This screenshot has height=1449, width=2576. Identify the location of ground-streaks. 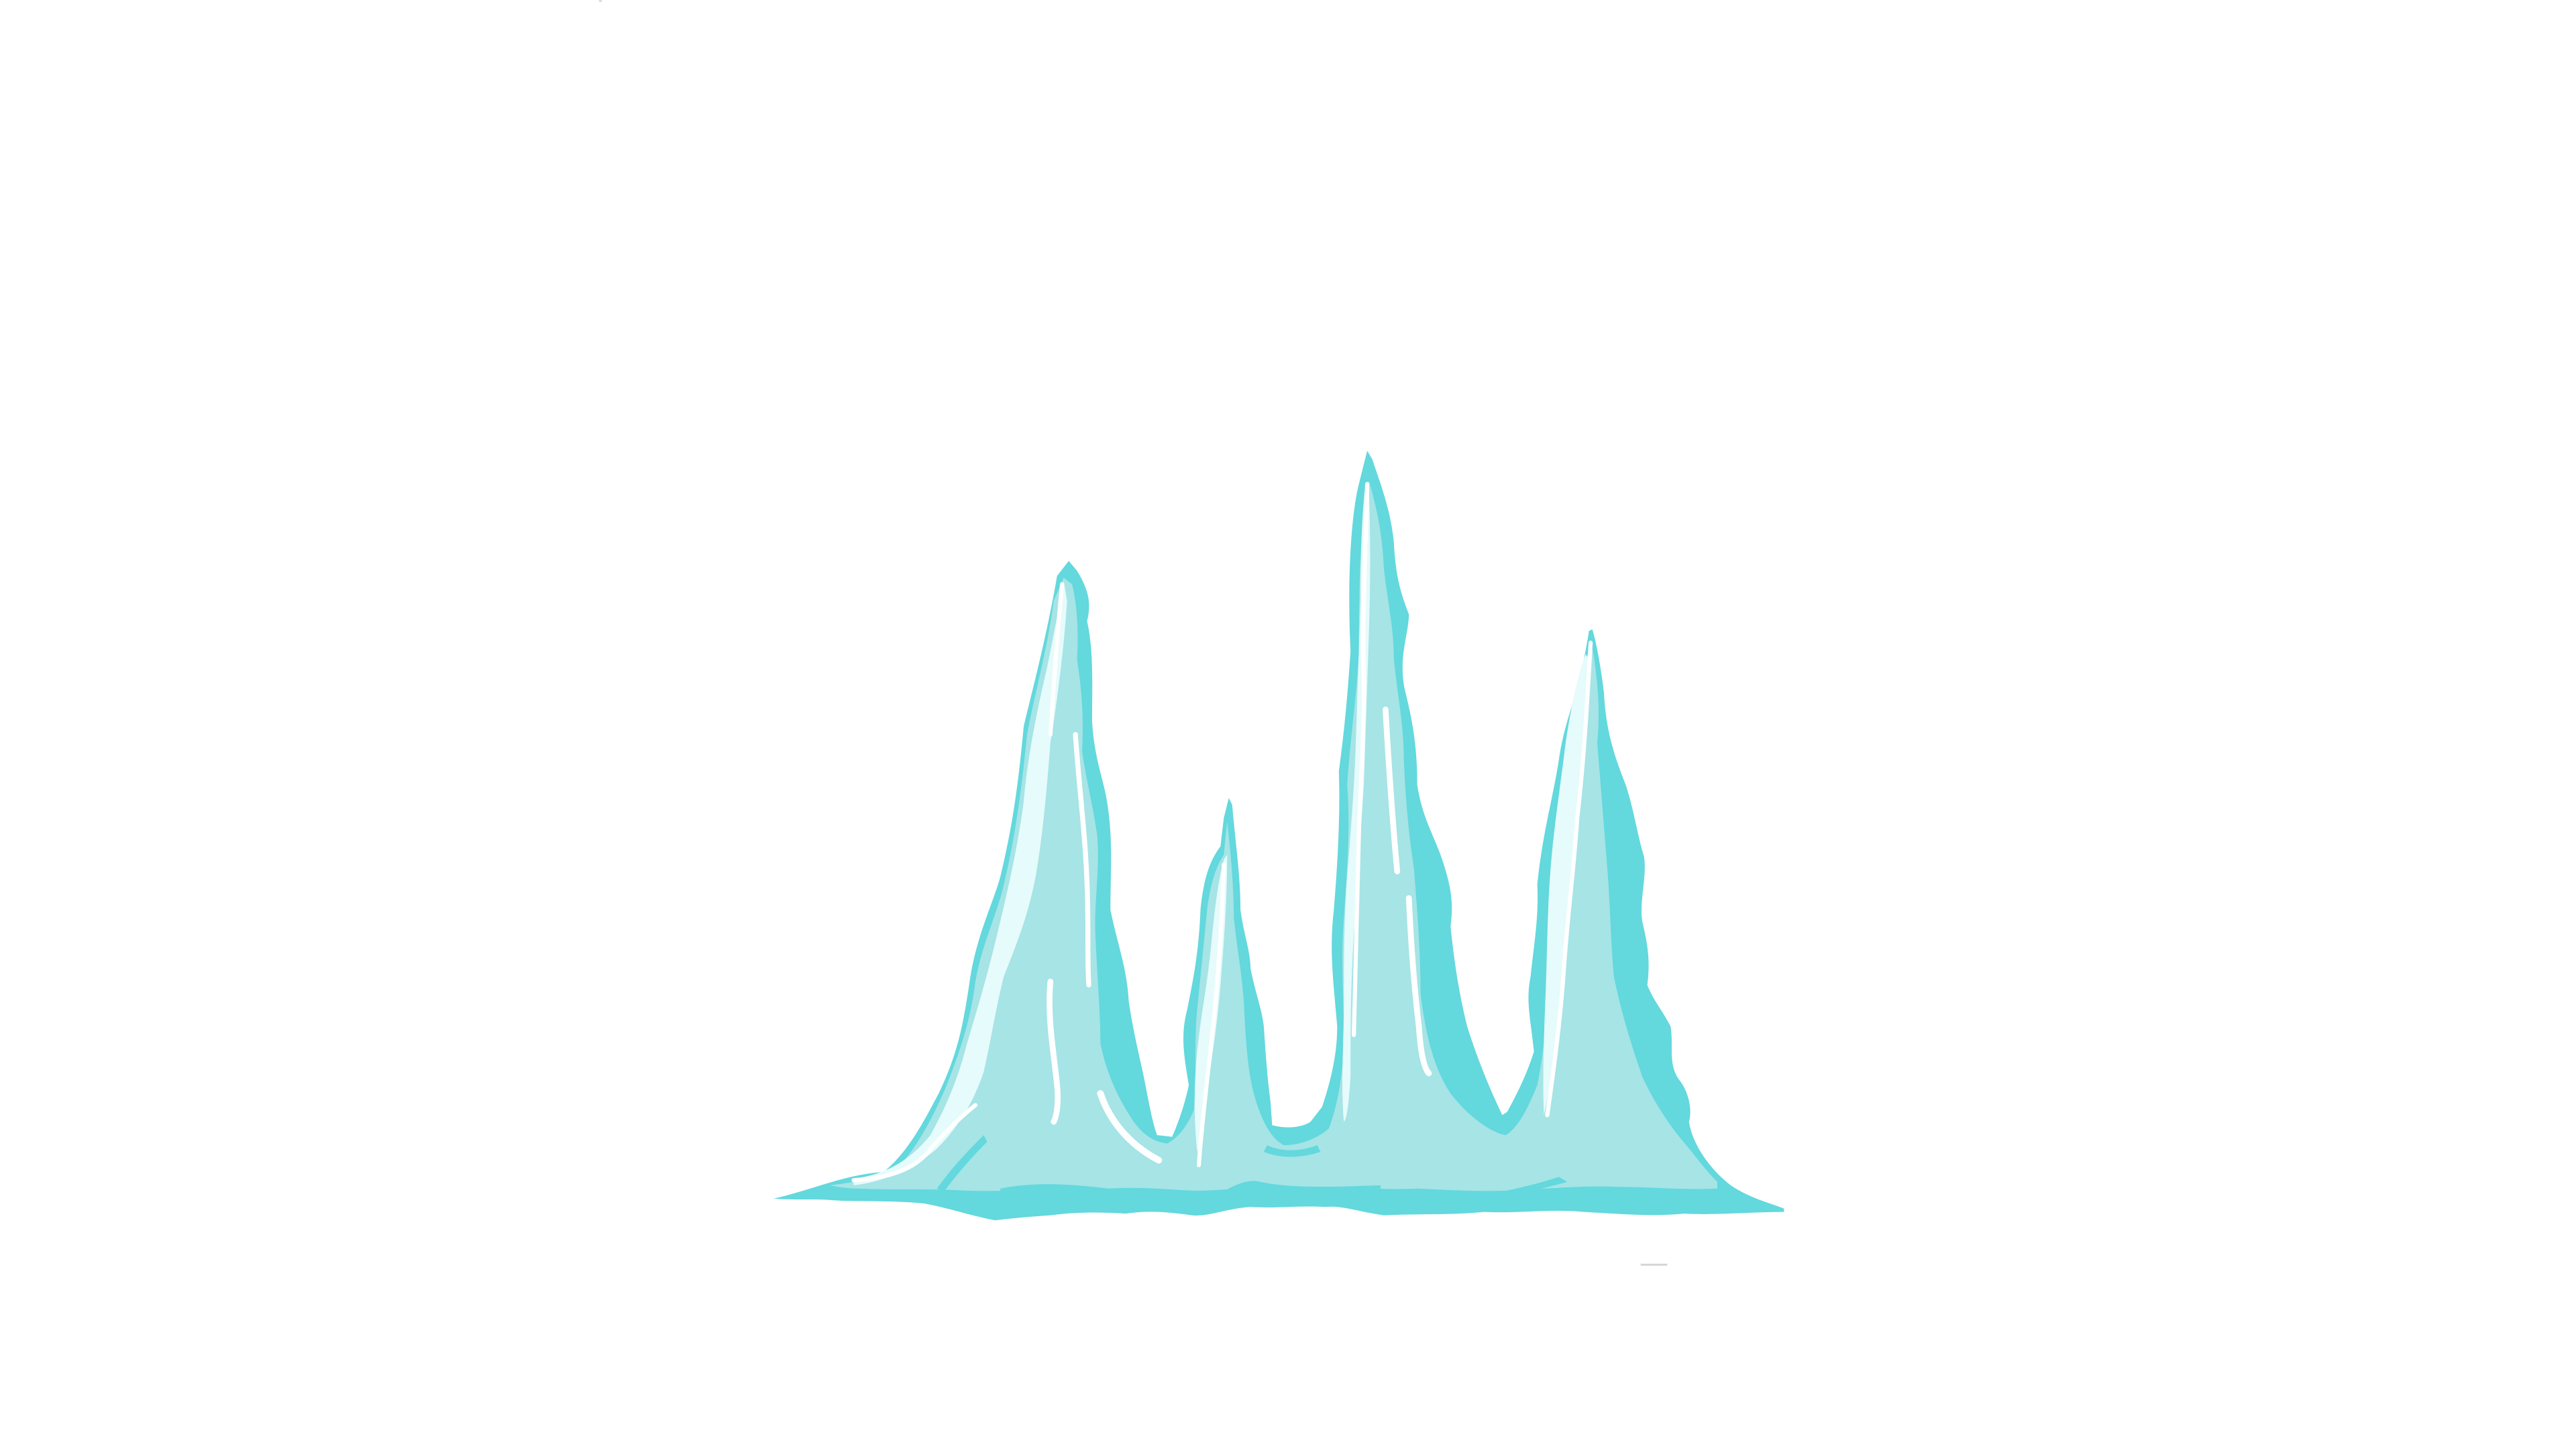
(1252, 1167).